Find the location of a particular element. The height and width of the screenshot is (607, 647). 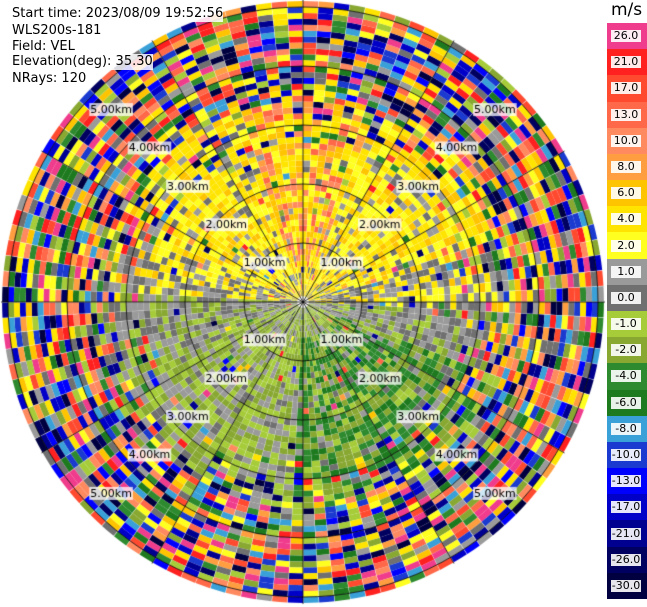

colorbar-tick-label: -1.0 is located at coordinates (626, 324).